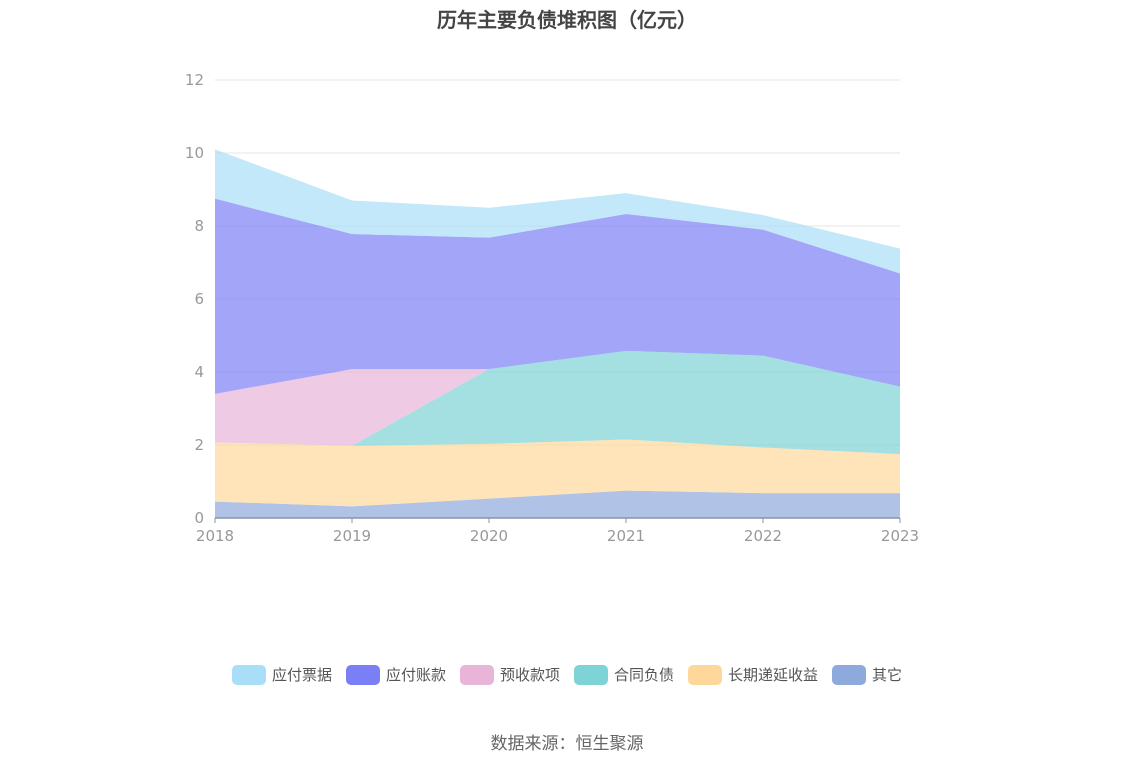  I want to click on x-tick-label: 2021, so click(626, 536).